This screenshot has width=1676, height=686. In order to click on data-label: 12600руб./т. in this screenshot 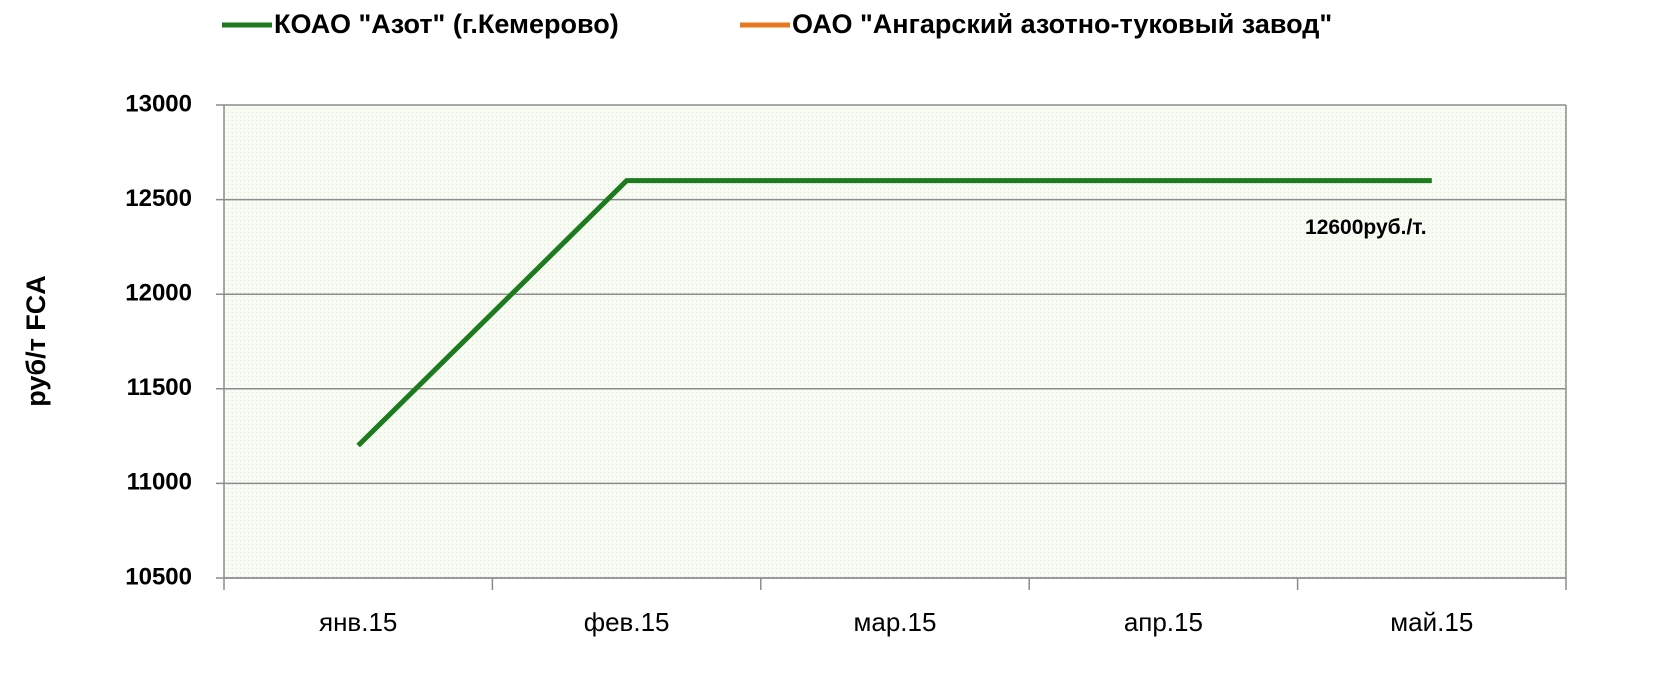, I will do `click(1366, 227)`.